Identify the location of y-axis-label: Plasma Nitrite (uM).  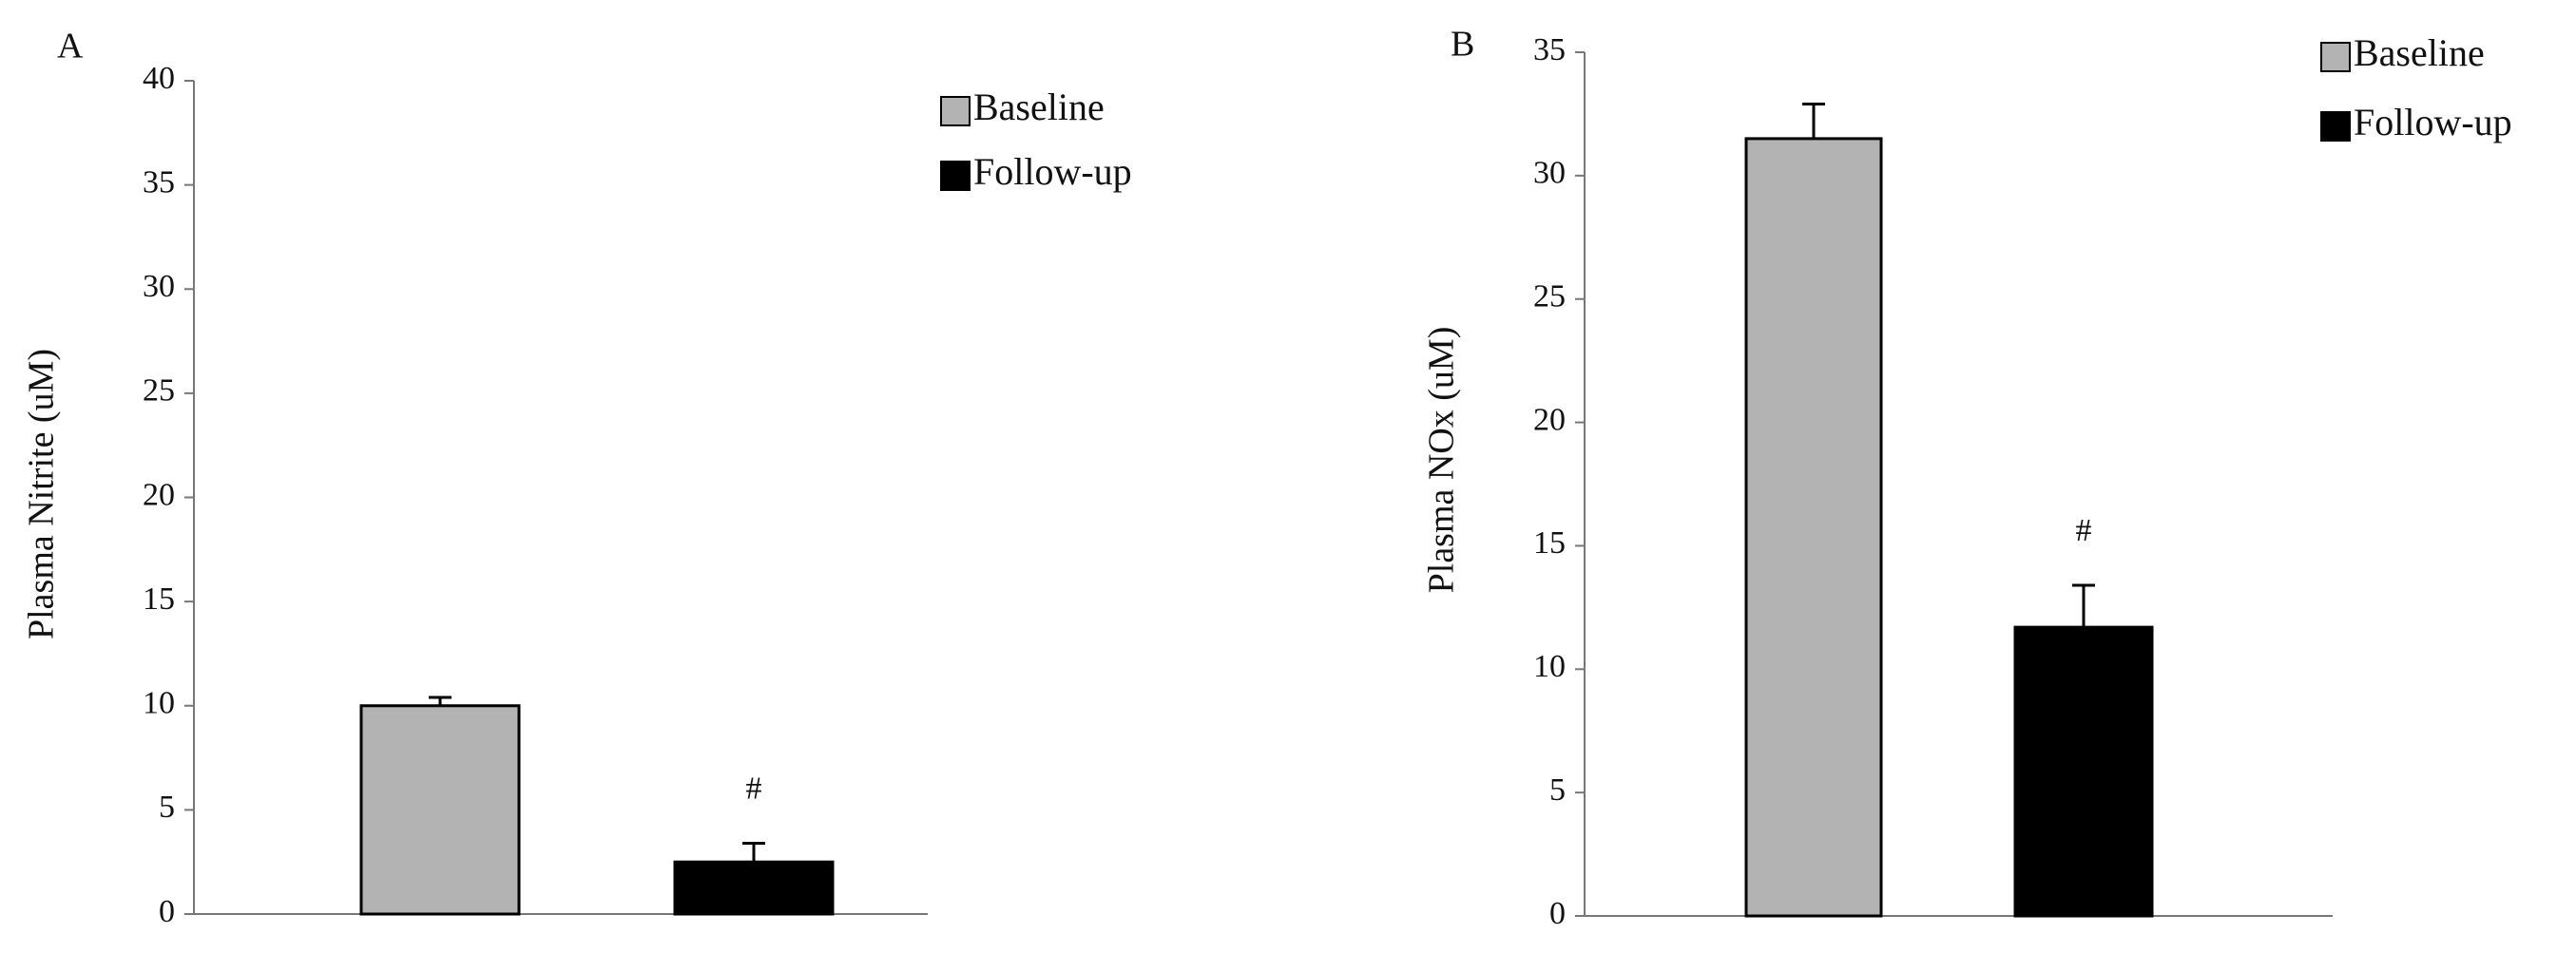
(42, 494).